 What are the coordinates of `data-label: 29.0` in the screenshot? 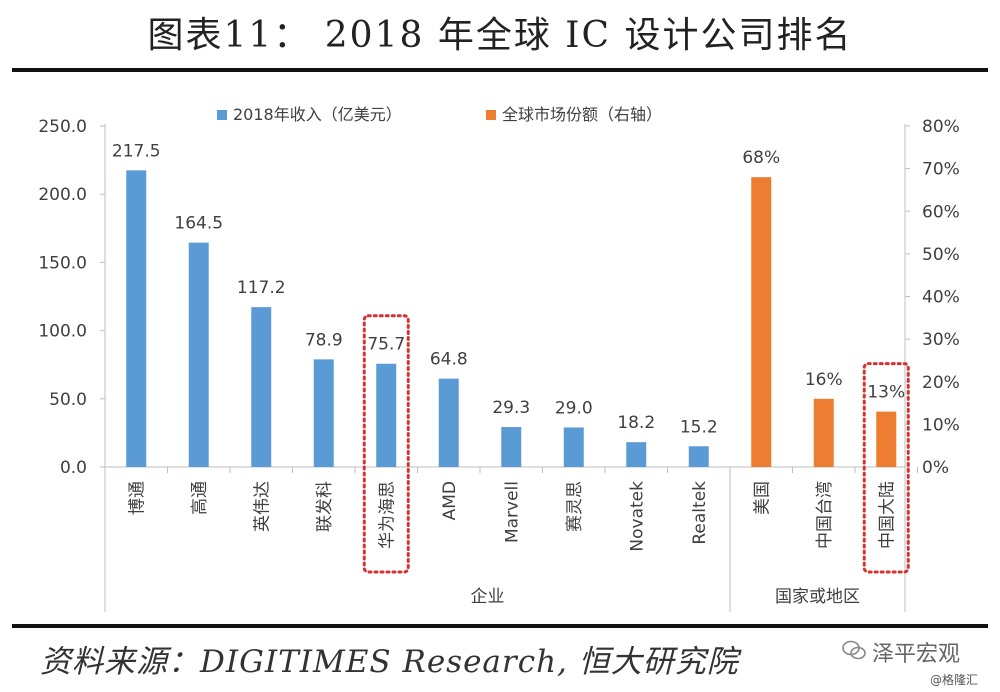 It's located at (574, 408).